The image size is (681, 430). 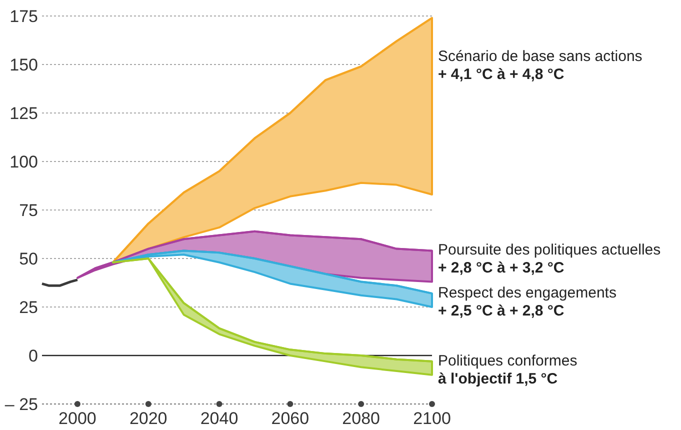 I want to click on y-tick-label: 75, so click(x=28, y=210).